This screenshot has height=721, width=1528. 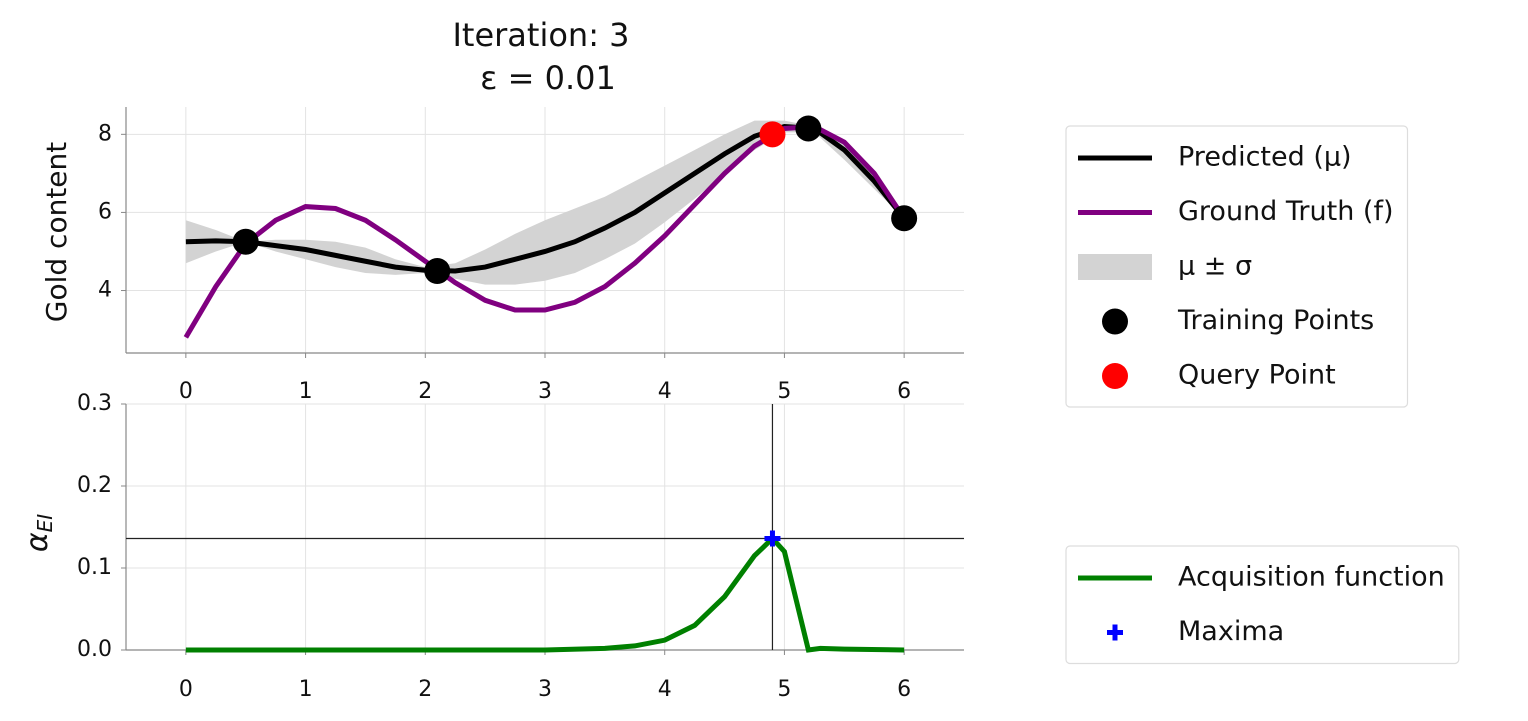 What do you see at coordinates (37, 542) in the screenshot?
I see `y-axis-label-symbol: α` at bounding box center [37, 542].